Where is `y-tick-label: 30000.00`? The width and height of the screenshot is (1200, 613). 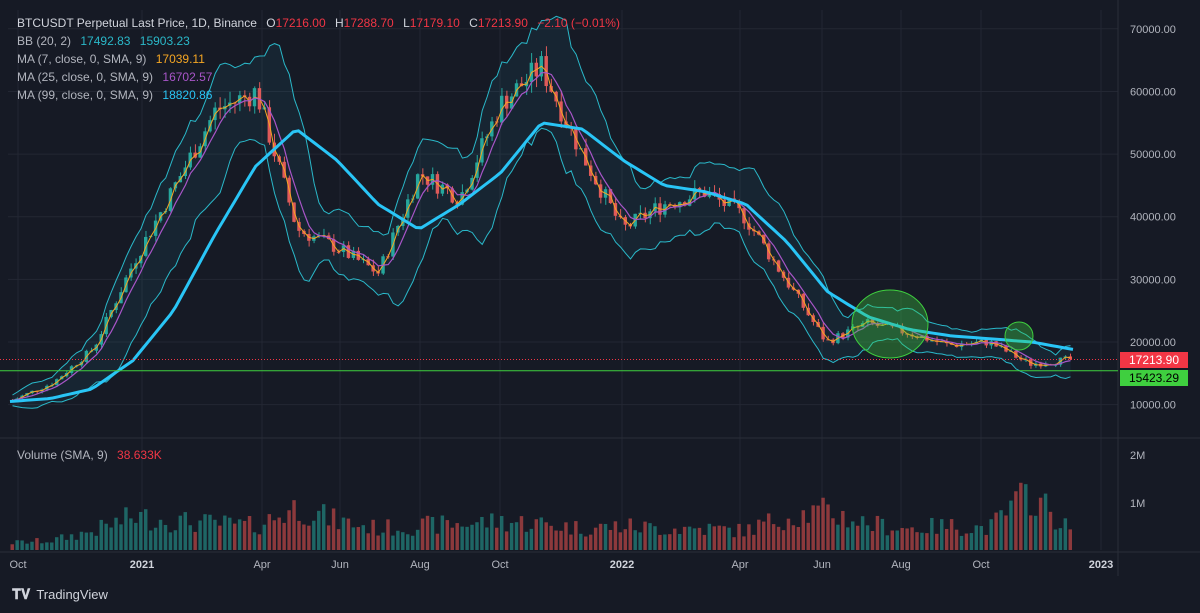 y-tick-label: 30000.00 is located at coordinates (1153, 280).